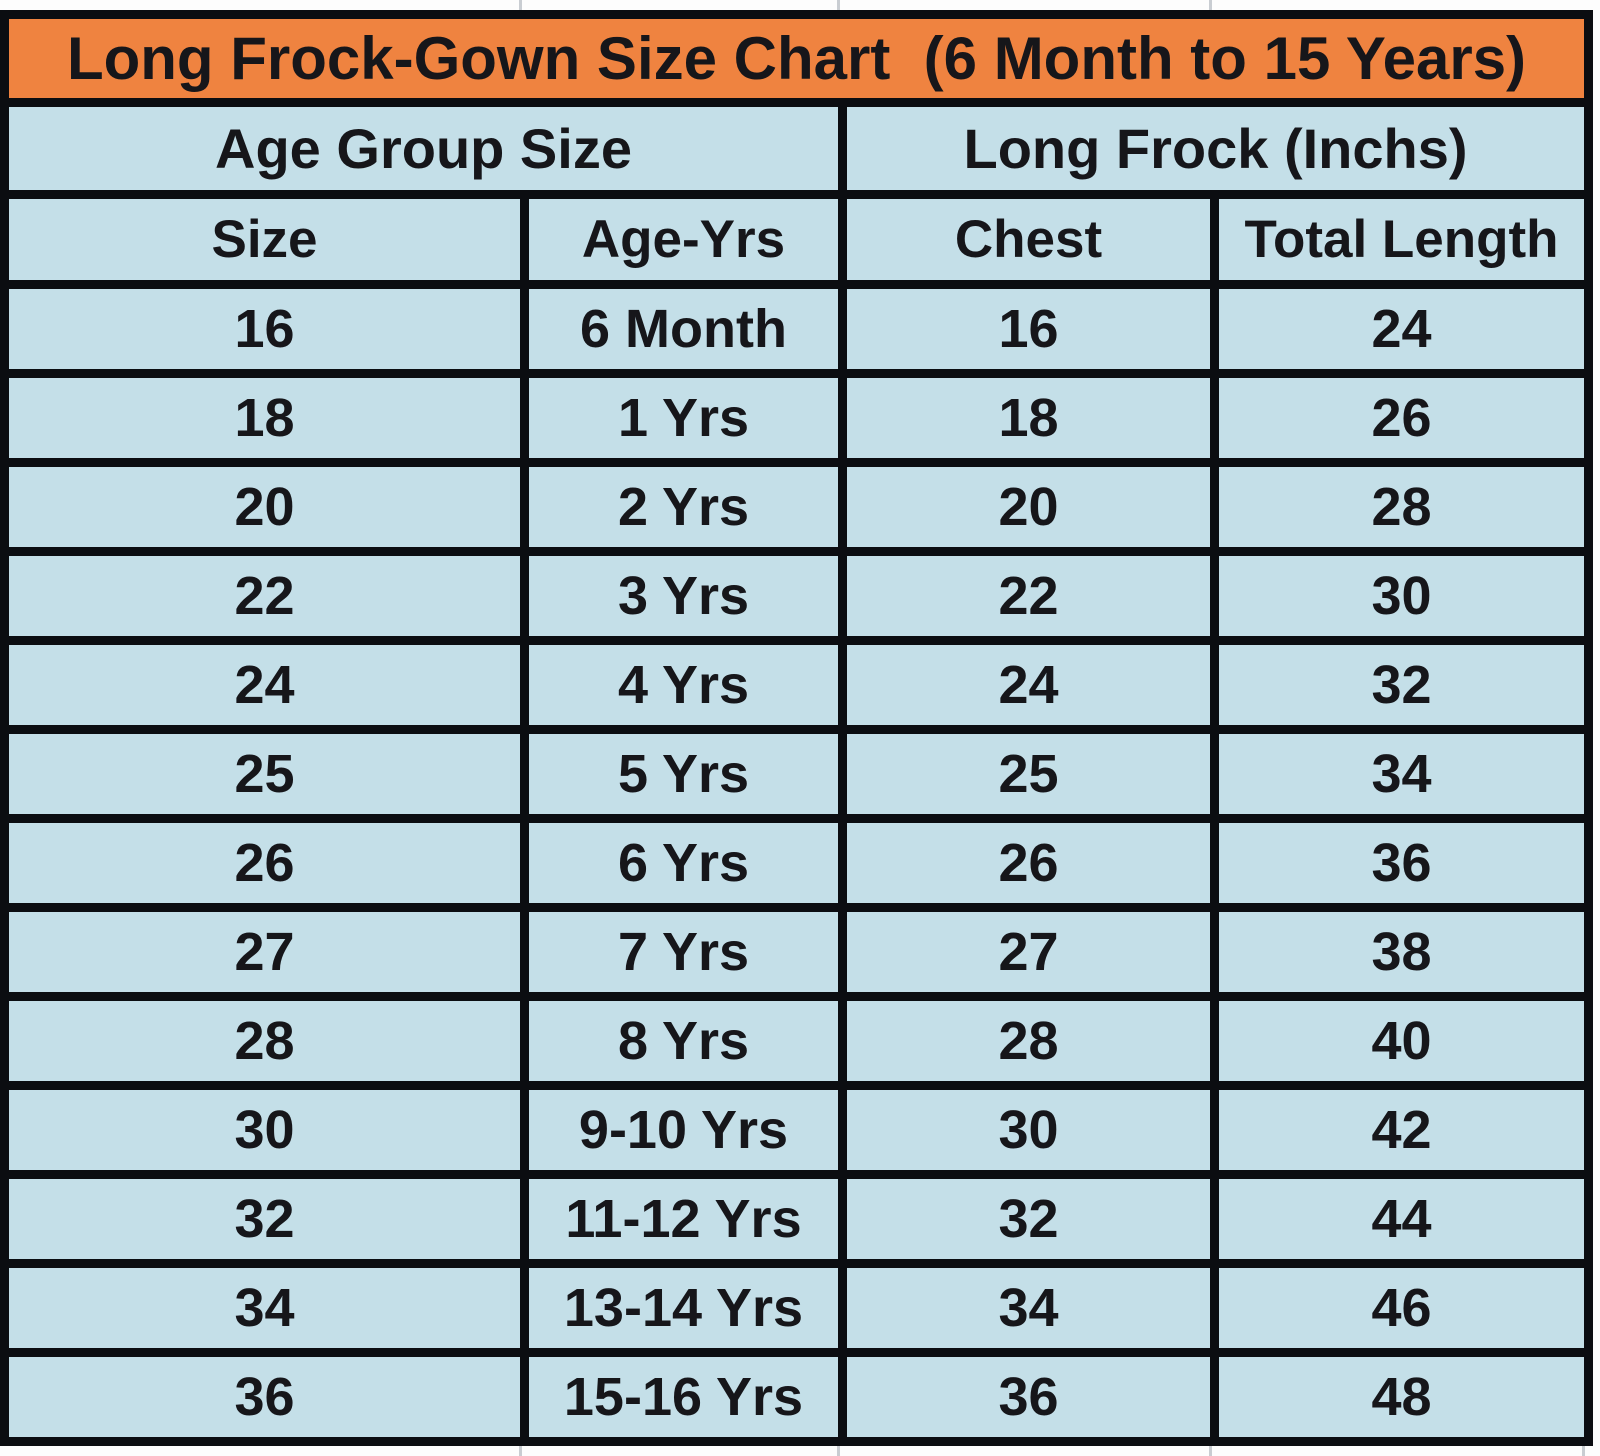  Describe the element at coordinates (1028, 596) in the screenshot. I see `cell-chest: 22` at that location.